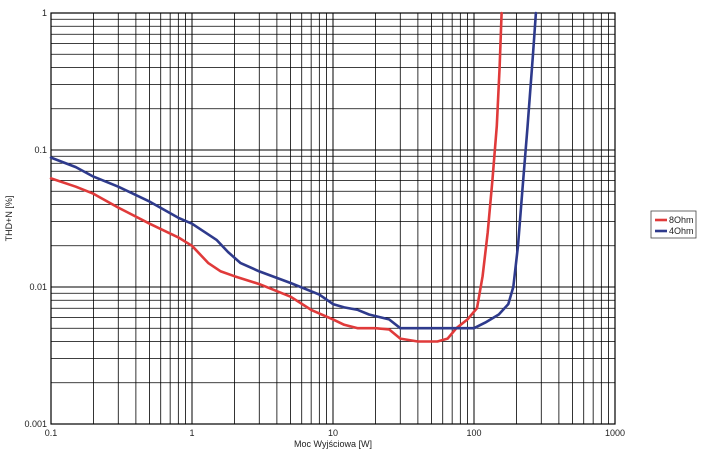 Image resolution: width=705 pixels, height=462 pixels. What do you see at coordinates (333, 444) in the screenshot?
I see `x-axis-label: Moc Wyjściowa [W]` at bounding box center [333, 444].